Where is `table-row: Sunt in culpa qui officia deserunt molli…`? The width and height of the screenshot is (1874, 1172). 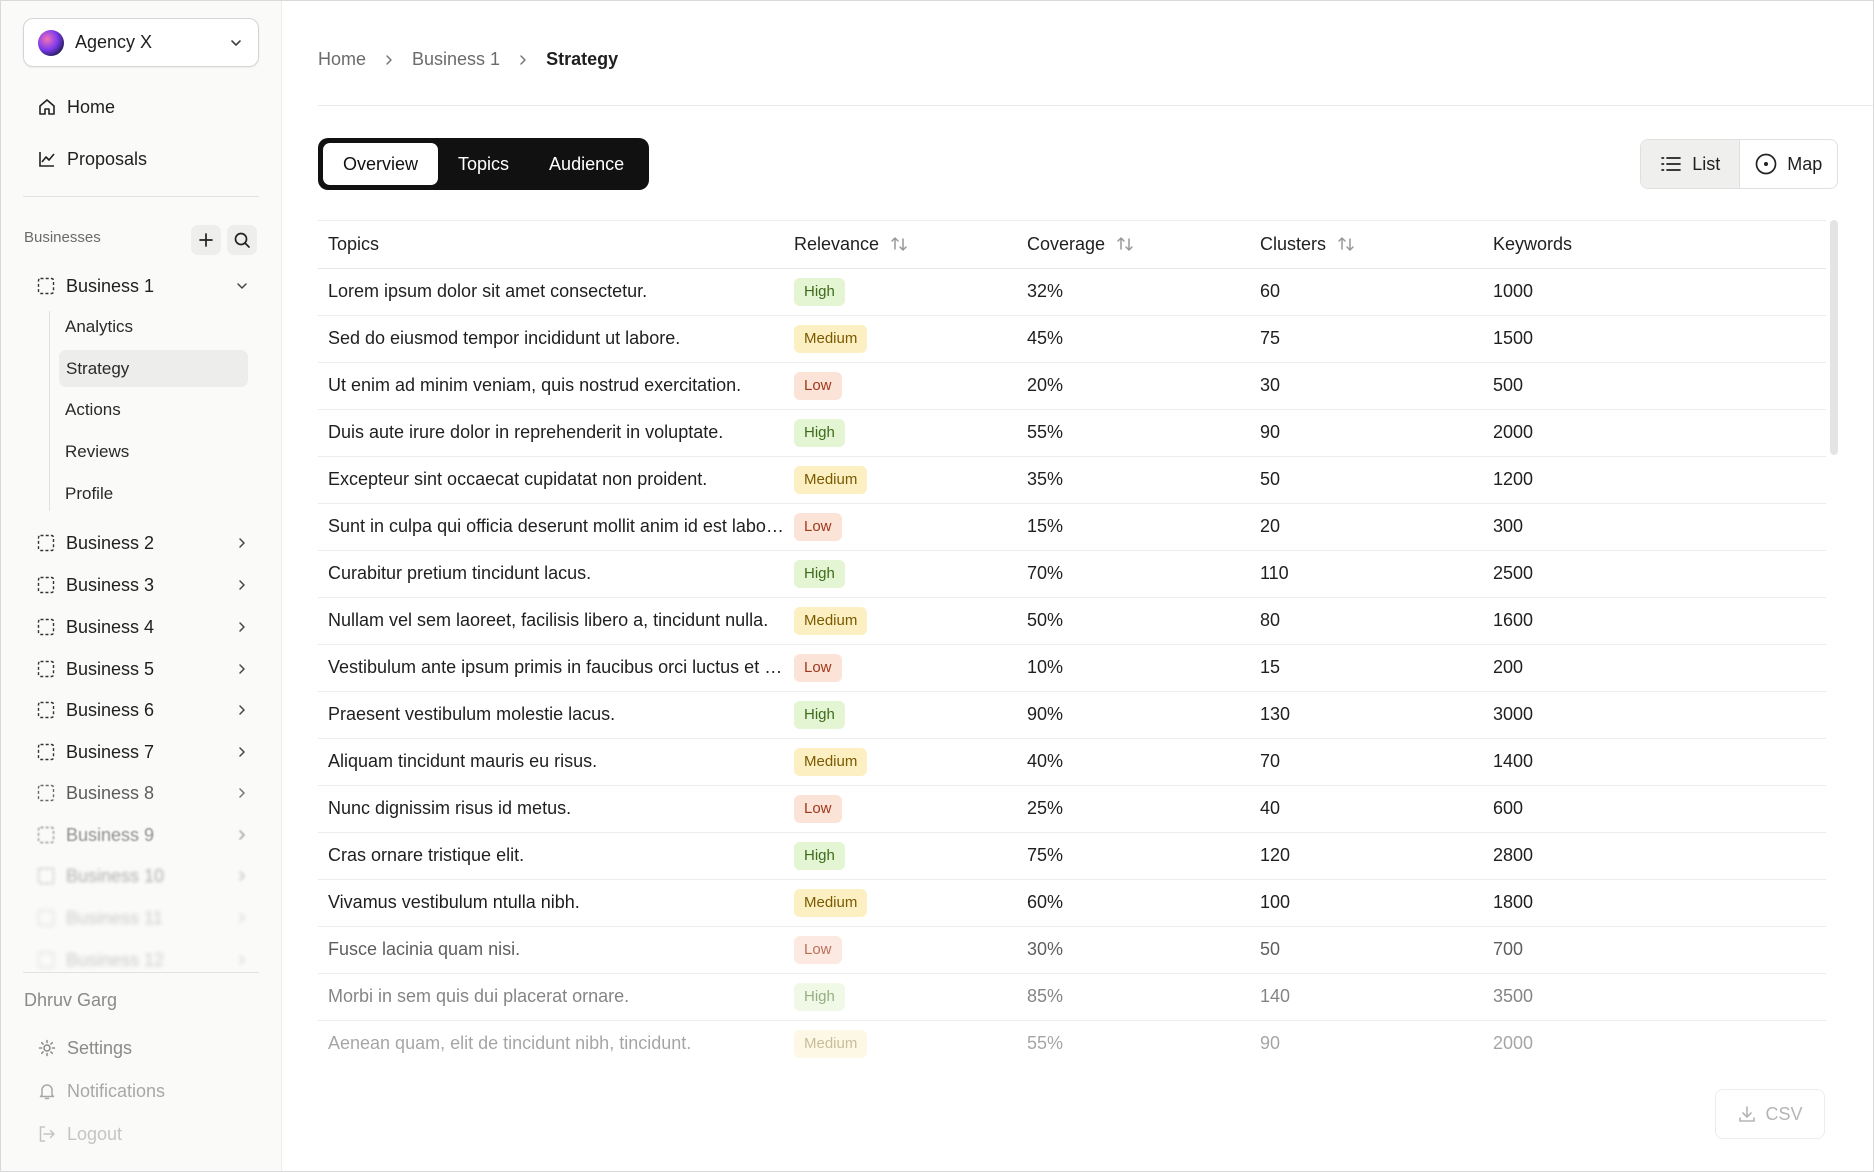
table-row: Sunt in culpa qui officia deserunt molli… is located at coordinates (1072, 527).